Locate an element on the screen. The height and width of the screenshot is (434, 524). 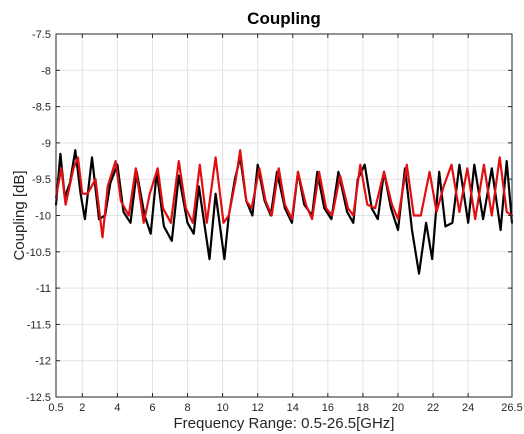
x-tick-label: 14 is located at coordinates (293, 408).